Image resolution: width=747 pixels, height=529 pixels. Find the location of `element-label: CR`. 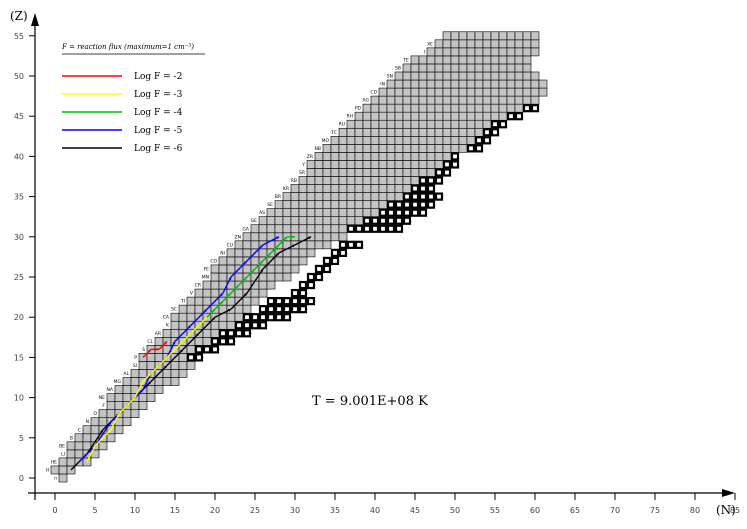

element-label: CR is located at coordinates (198, 286).